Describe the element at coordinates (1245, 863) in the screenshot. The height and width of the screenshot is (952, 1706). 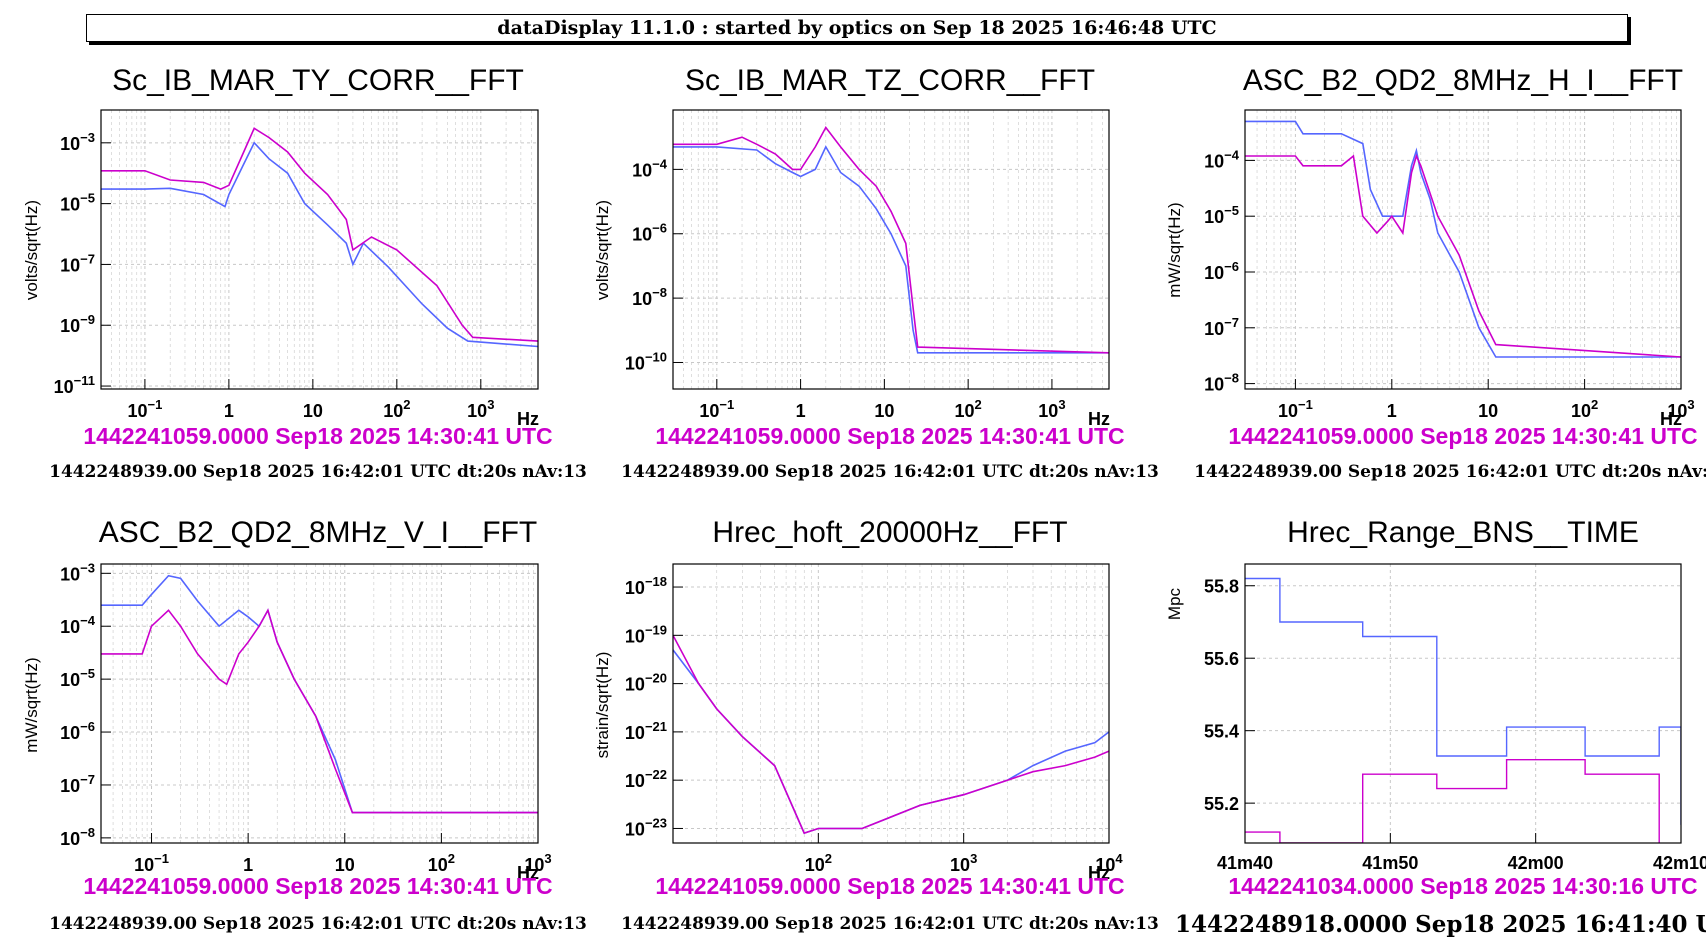
I see `x-tick-label: 41m40` at that location.